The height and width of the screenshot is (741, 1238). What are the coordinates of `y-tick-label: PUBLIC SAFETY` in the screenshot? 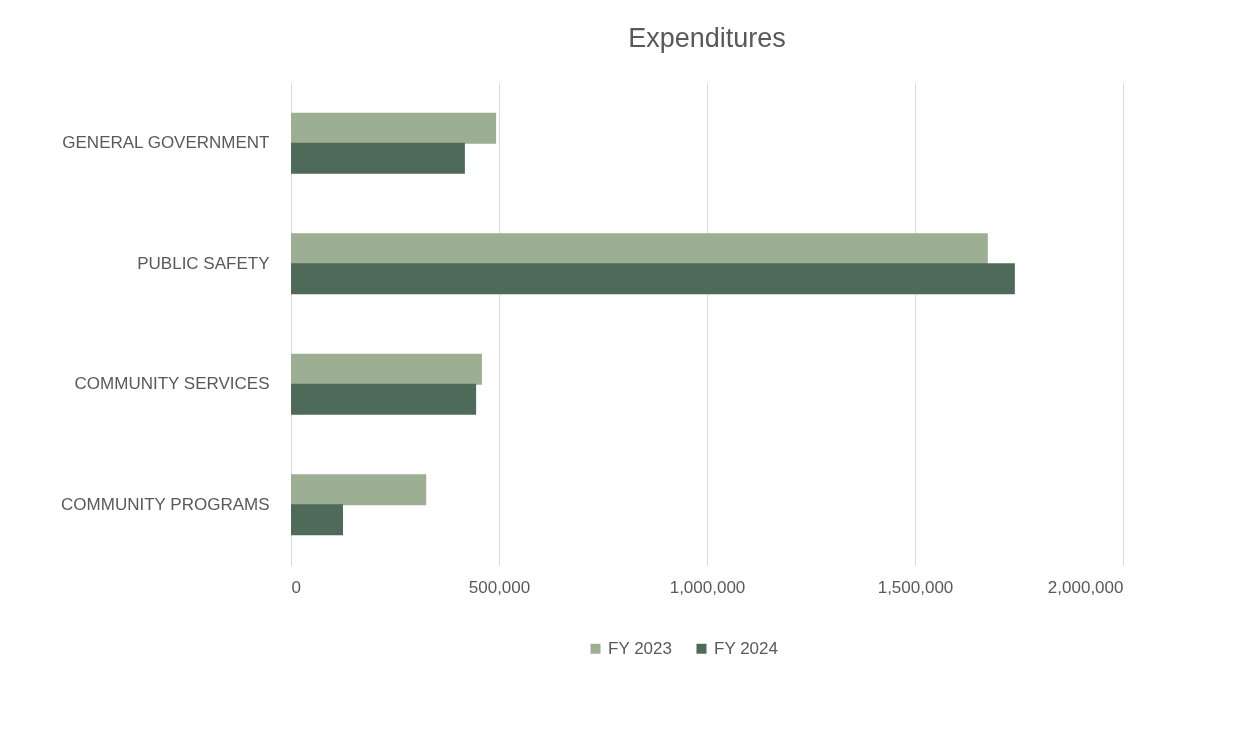 It's located at (203, 263).